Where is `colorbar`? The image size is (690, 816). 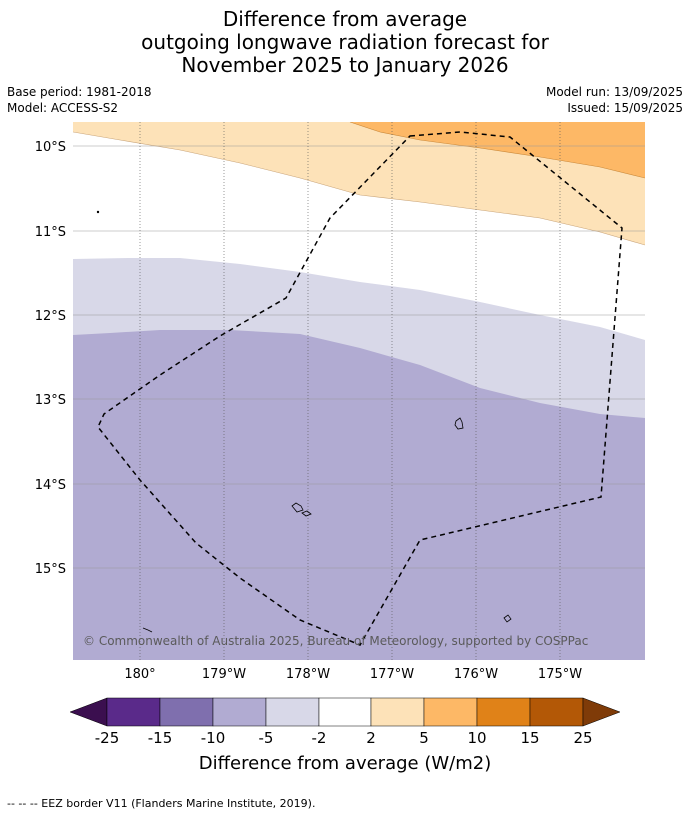
colorbar is located at coordinates (345, 712).